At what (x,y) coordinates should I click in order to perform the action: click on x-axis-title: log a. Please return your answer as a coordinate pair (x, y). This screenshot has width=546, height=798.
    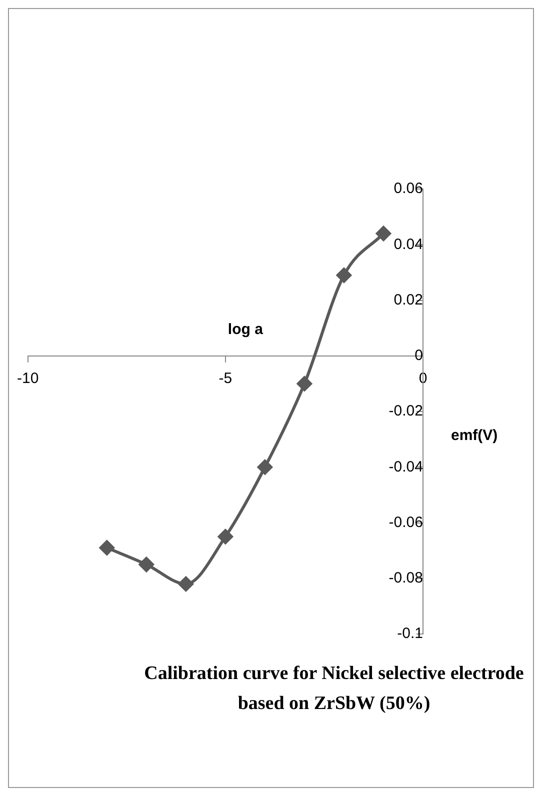
    Looking at the image, I should click on (246, 329).